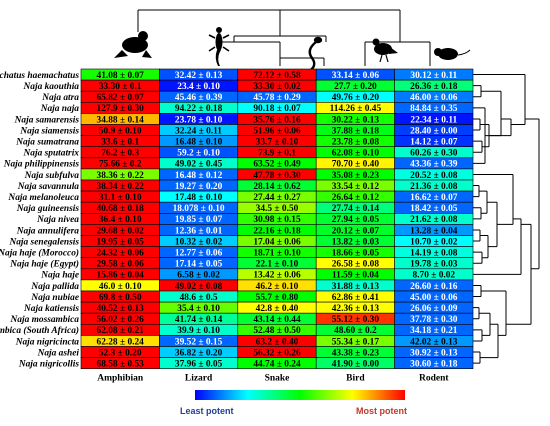 The image size is (550, 426). Describe the element at coordinates (199, 353) in the screenshot. I see `cell-value-label: 36.82 ± 0.20` at that location.